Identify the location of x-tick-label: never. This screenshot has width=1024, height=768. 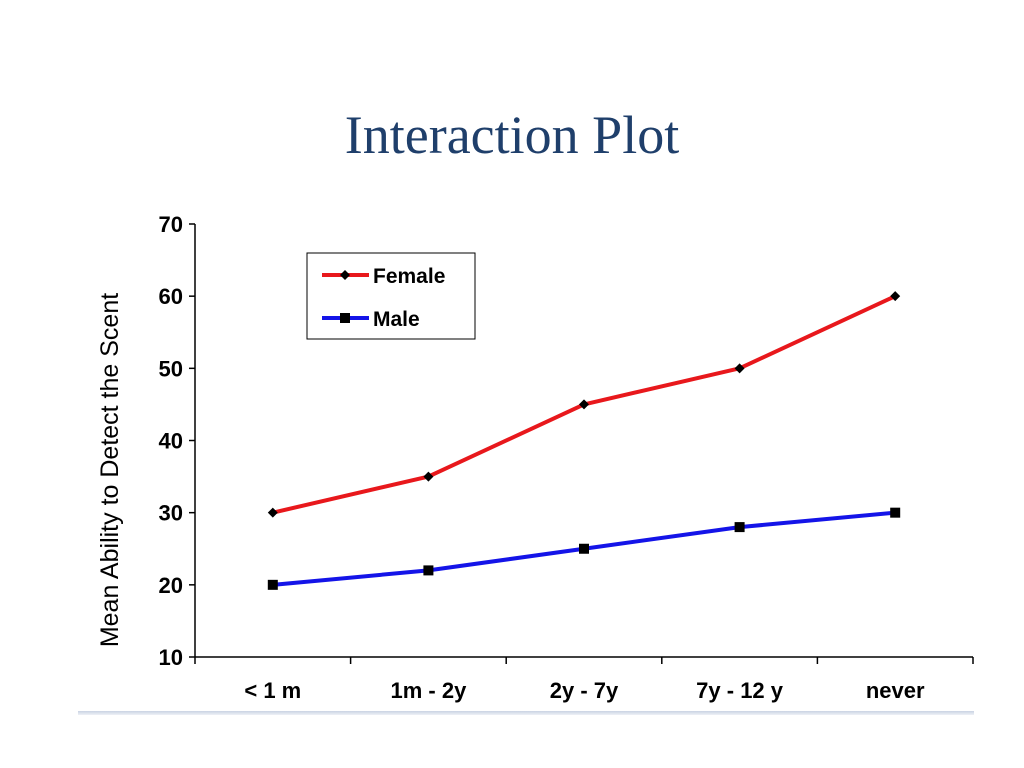
(895, 690).